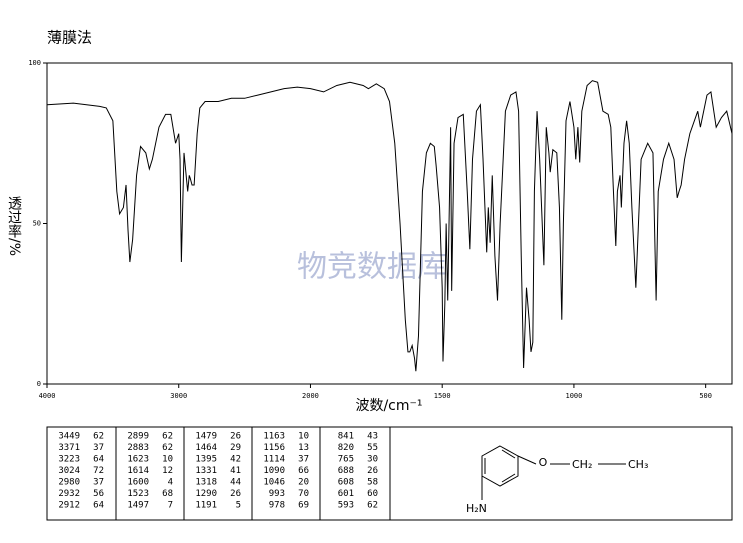 This screenshot has height=543, width=743. What do you see at coordinates (372, 448) in the screenshot?
I see `table-transmittance: 55` at bounding box center [372, 448].